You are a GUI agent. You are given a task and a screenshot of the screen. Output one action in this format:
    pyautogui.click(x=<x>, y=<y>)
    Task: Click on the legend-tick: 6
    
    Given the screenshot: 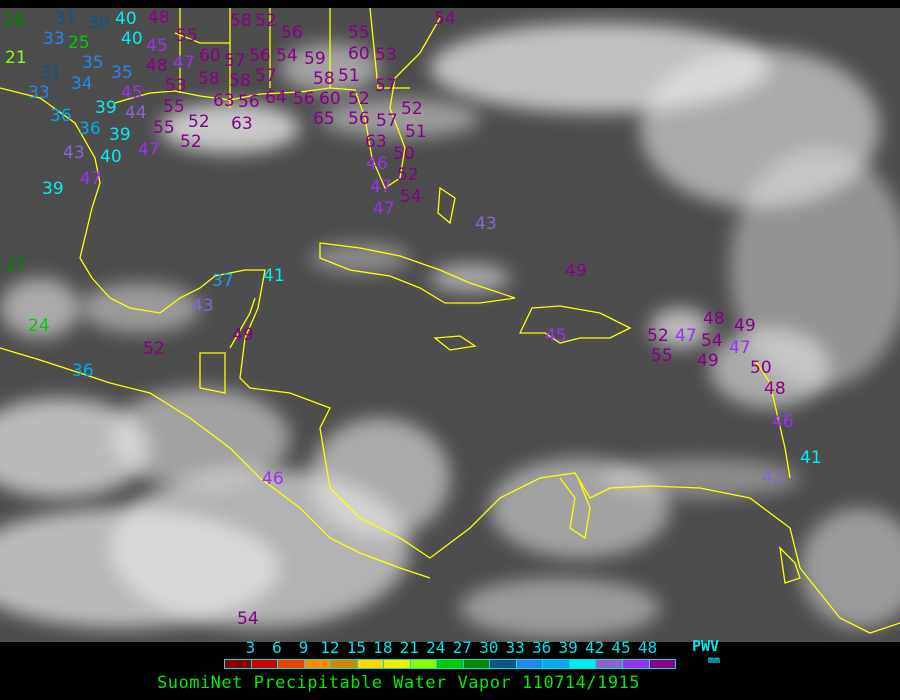 What is the action you would take?
    pyautogui.click(x=277, y=647)
    